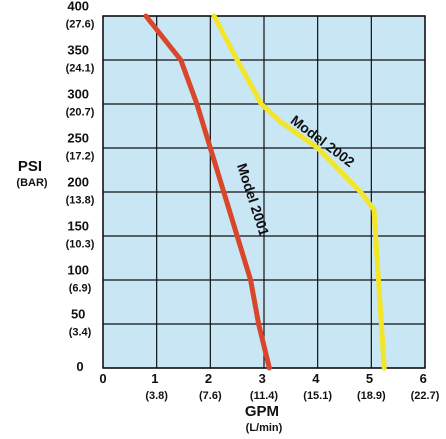  Describe the element at coordinates (80, 58) in the screenshot. I see `y-tick-label: 350 (24.1)` at that location.